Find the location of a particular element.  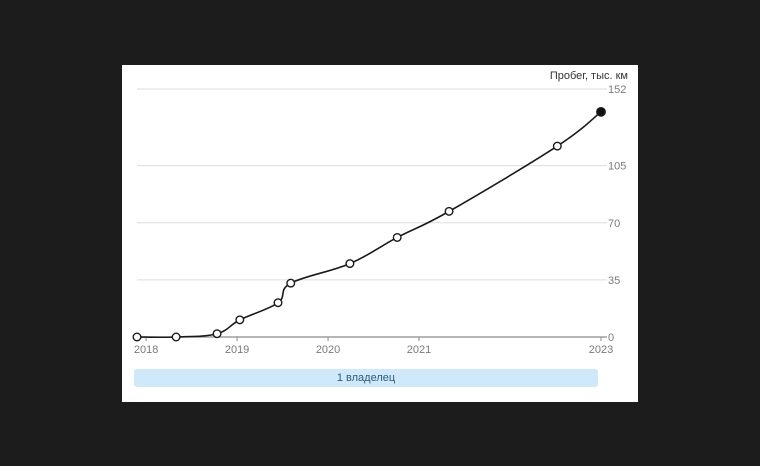

x-tick-label: 2018 is located at coordinates (146, 350).